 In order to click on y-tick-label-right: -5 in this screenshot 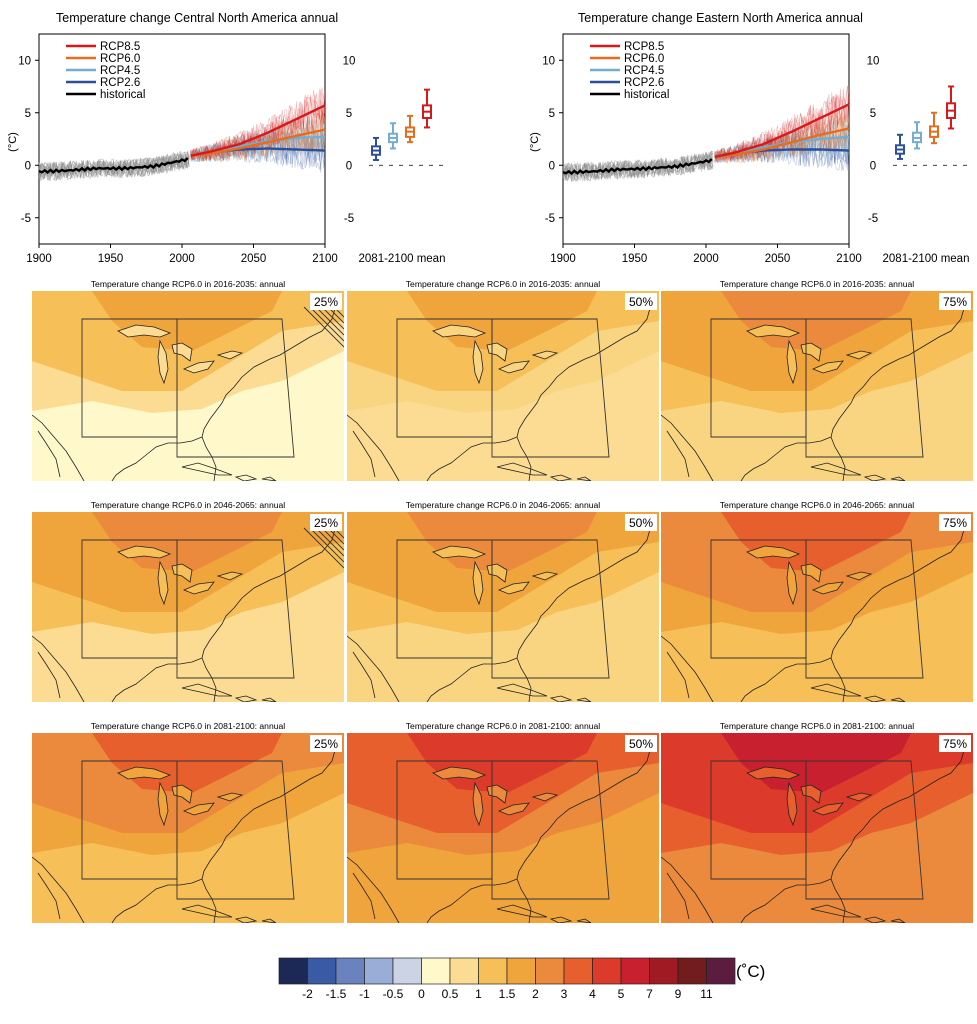, I will do `click(873, 219)`.